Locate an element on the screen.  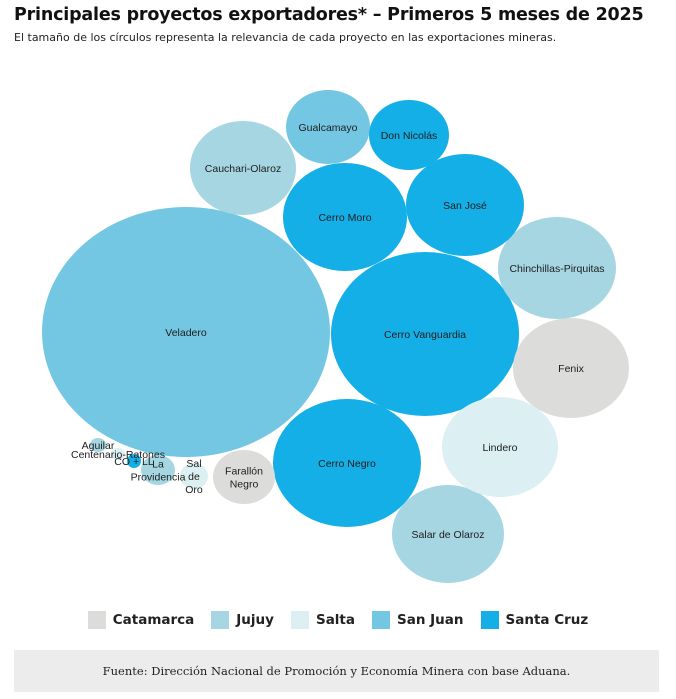
bubble-label-cerro-negro: Cerro Negro is located at coordinates (347, 464).